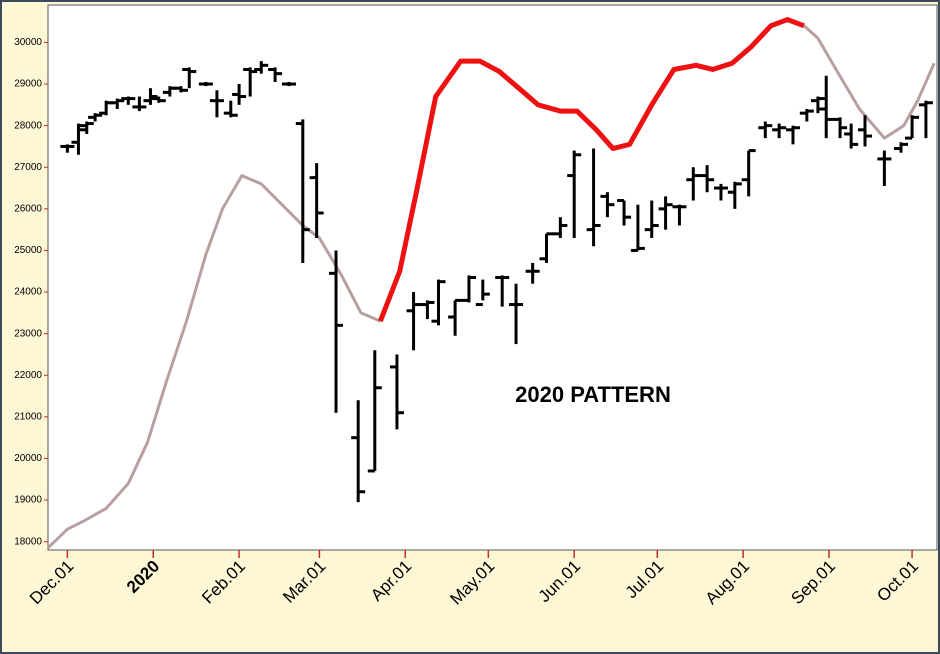  I want to click on y-tick-label: 27000, so click(28, 167).